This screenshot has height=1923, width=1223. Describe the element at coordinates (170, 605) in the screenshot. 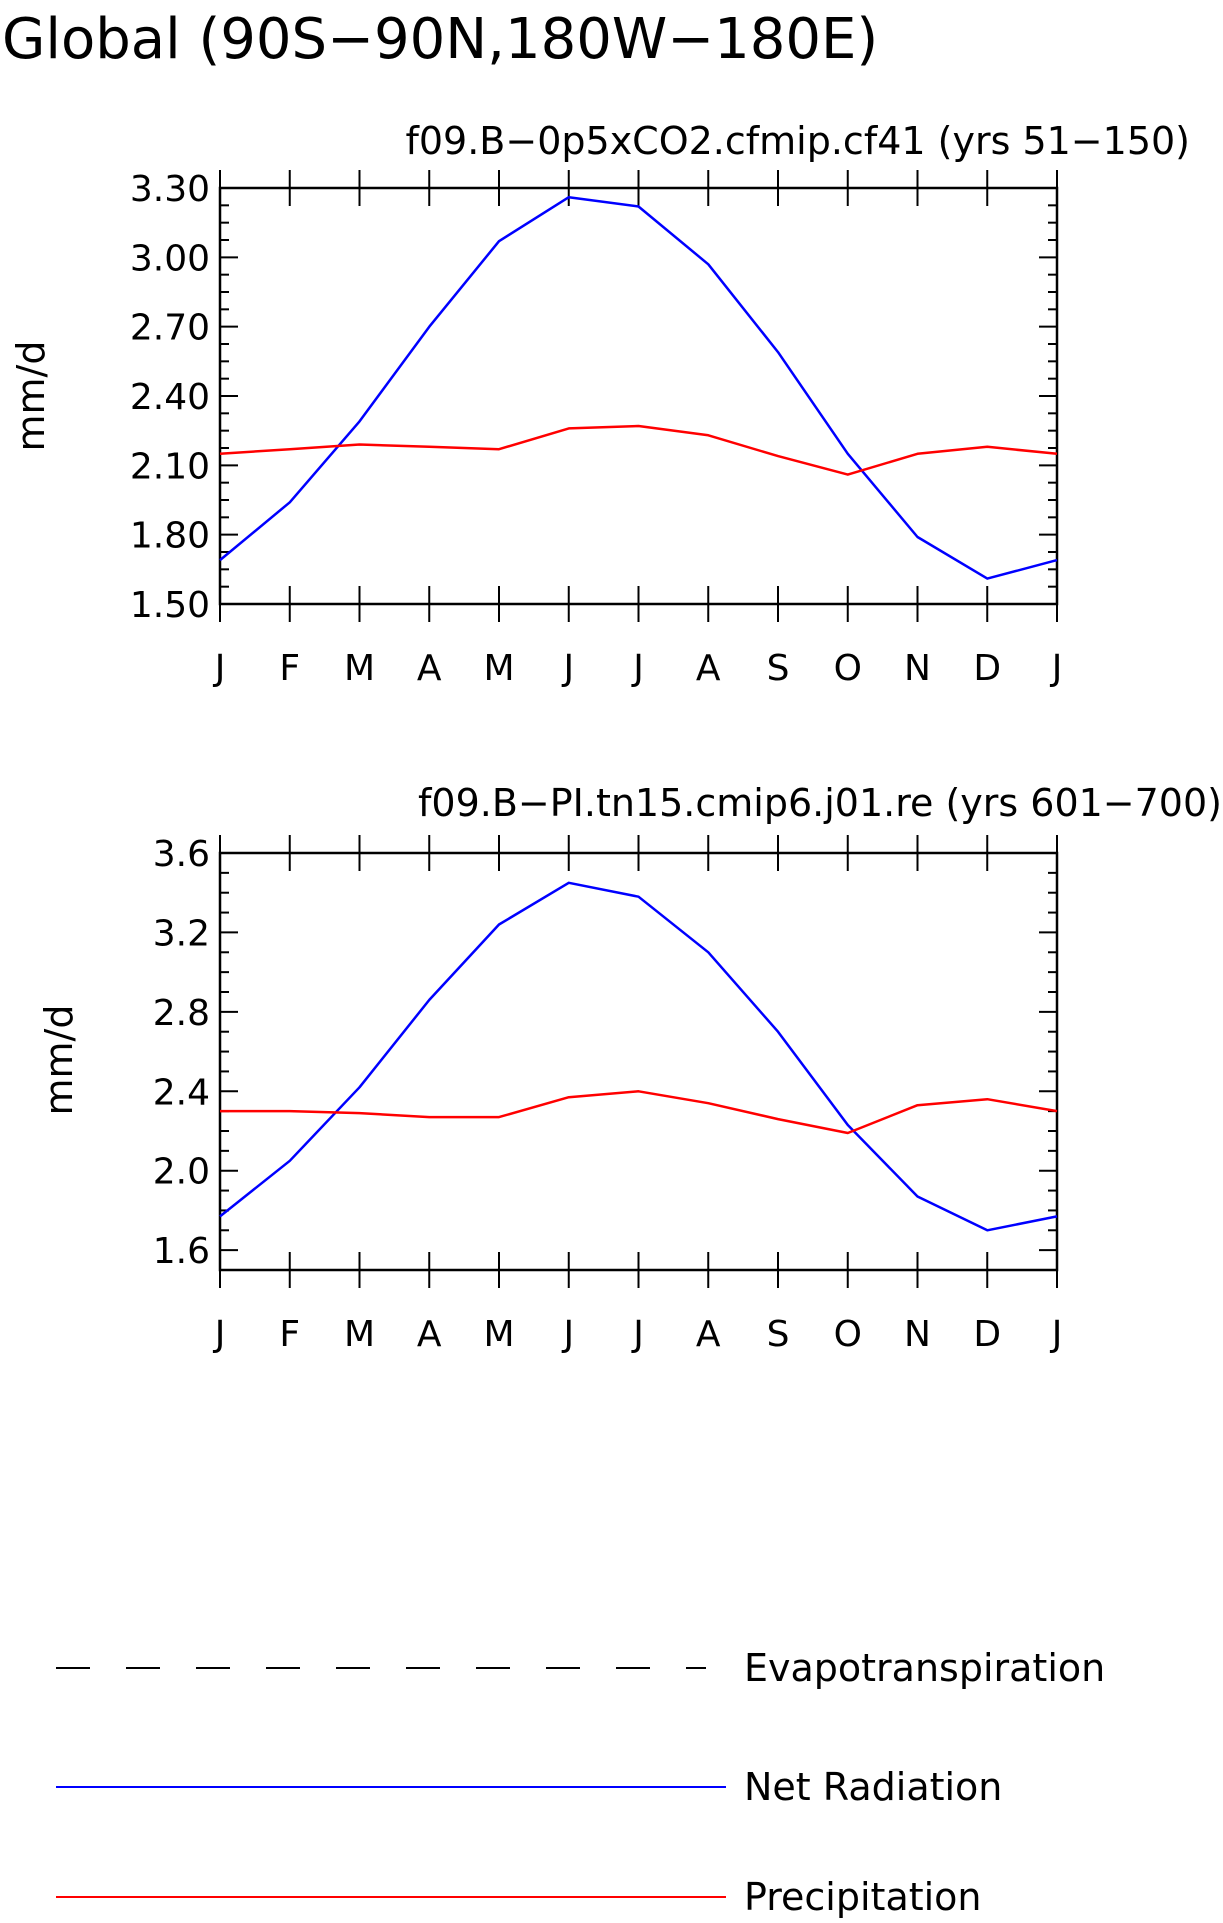

I see `y-tick-label: 1.50` at that location.